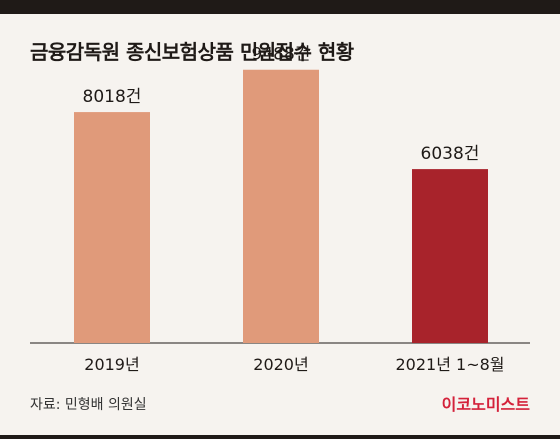 Image resolution: width=560 pixels, height=439 pixels. I want to click on category-label-3: 2021년 1~8월, so click(449, 364).